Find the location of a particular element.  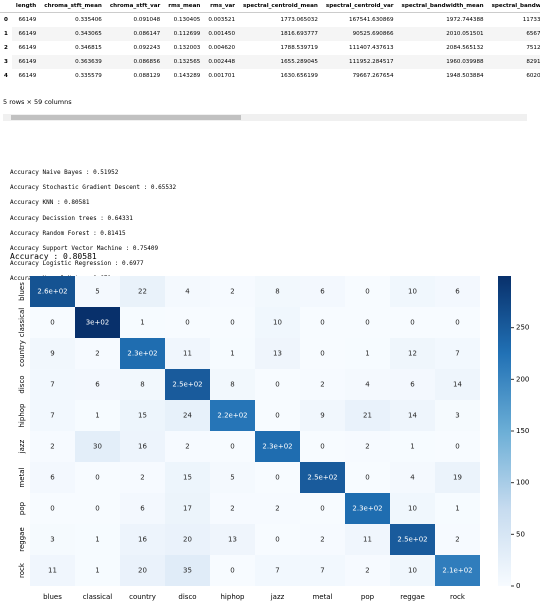

cell: 0.092243 is located at coordinates (147, 48).